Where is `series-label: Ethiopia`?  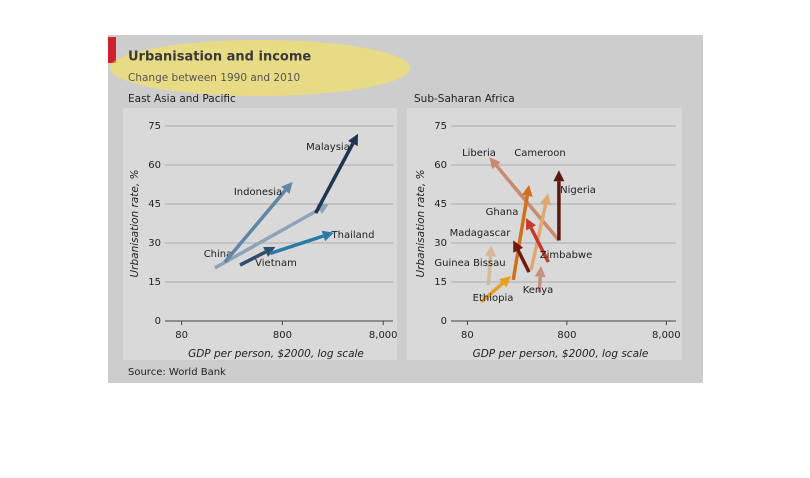 series-label: Ethiopia is located at coordinates (493, 298).